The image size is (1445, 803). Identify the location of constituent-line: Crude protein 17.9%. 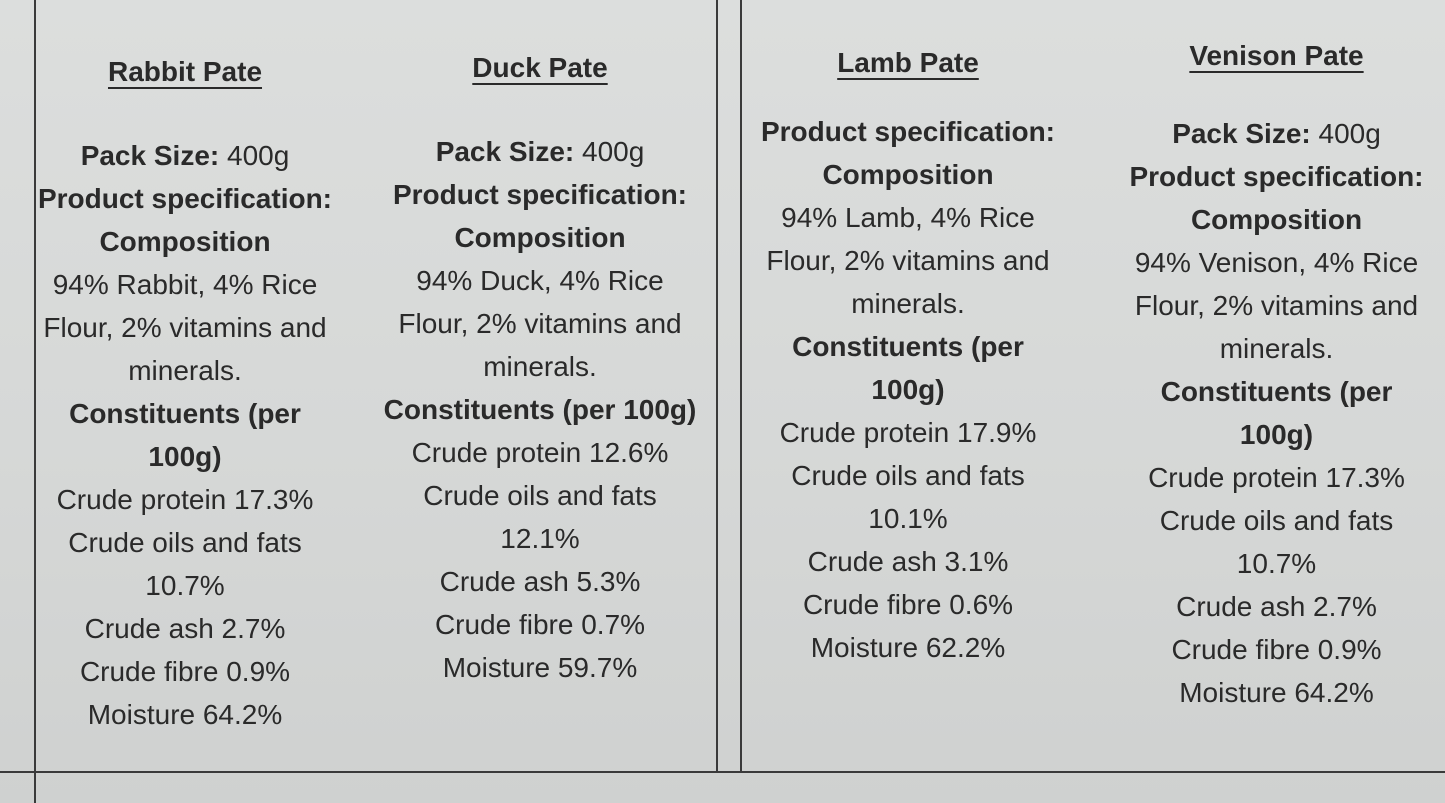
(908, 432).